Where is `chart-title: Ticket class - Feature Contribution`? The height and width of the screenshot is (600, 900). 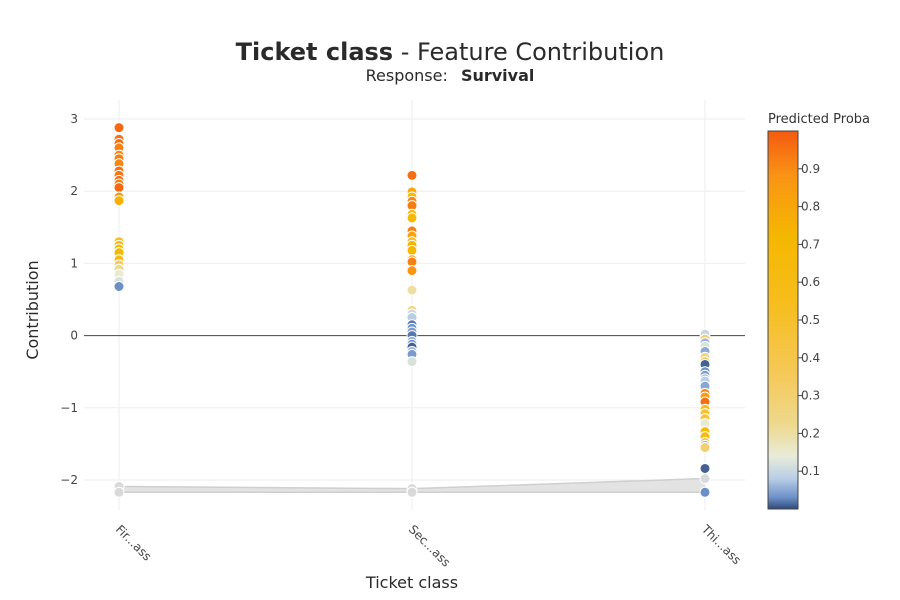
chart-title: Ticket class - Feature Contribution is located at coordinates (450, 52).